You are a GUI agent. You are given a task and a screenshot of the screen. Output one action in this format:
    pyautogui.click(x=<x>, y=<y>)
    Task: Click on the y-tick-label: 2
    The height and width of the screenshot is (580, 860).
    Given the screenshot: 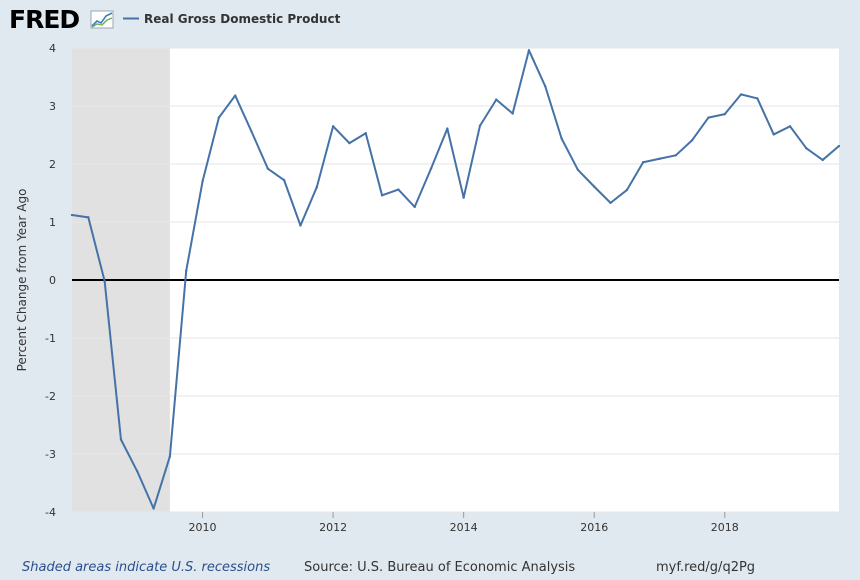 What is the action you would take?
    pyautogui.click(x=52, y=164)
    